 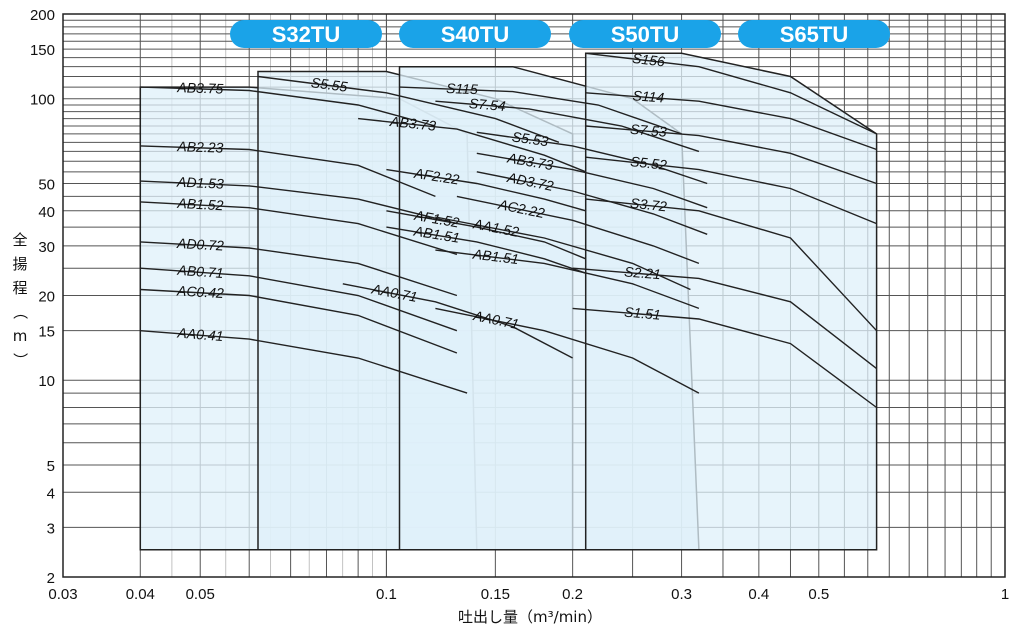 I want to click on series-name: S32TU, so click(x=306, y=34).